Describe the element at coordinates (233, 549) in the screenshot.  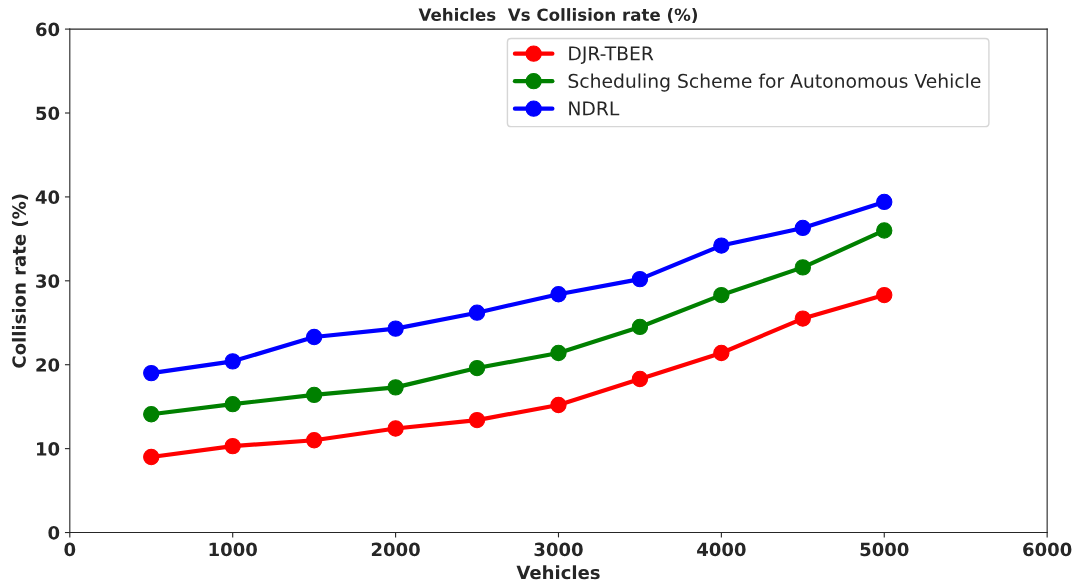
I see `x-tick-label: 1000` at that location.